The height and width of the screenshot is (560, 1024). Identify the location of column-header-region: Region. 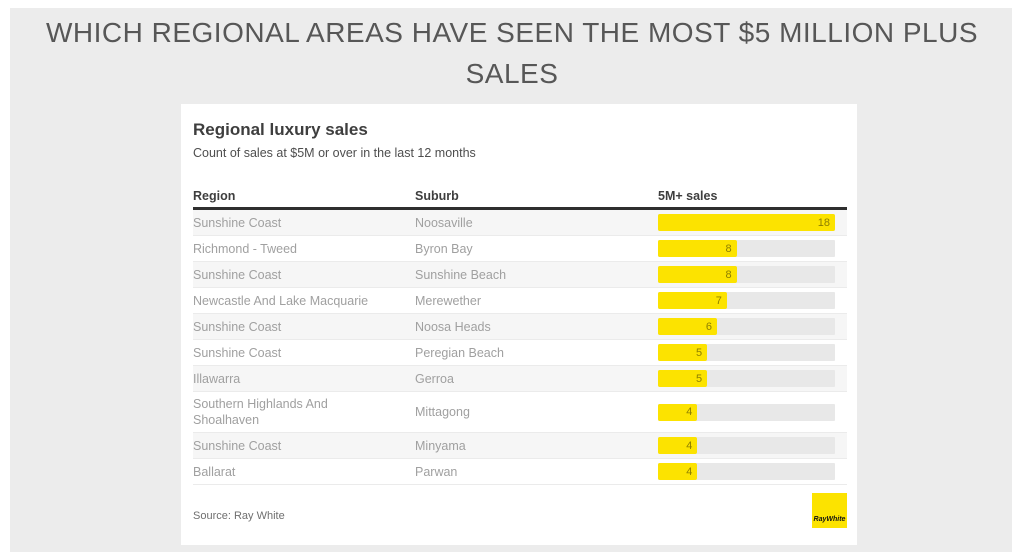
(214, 195).